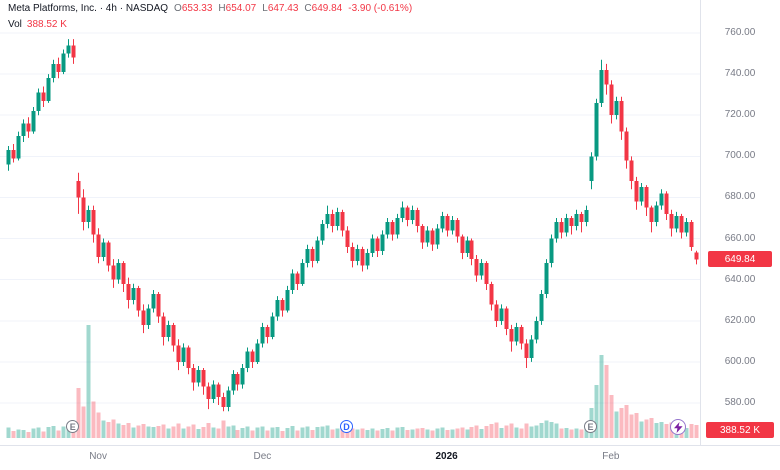  Describe the element at coordinates (740, 238) in the screenshot. I see `price-tick: 660.00` at that location.